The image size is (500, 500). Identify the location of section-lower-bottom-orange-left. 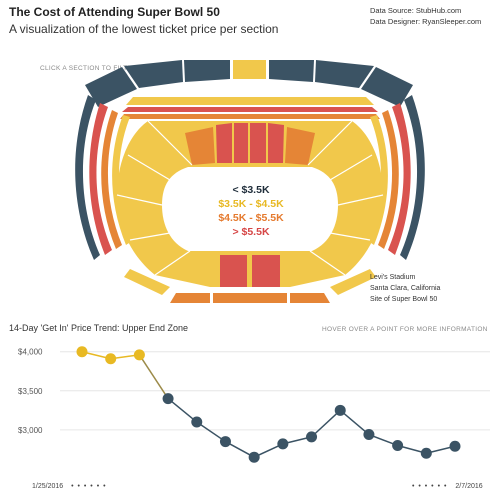
(190, 298).